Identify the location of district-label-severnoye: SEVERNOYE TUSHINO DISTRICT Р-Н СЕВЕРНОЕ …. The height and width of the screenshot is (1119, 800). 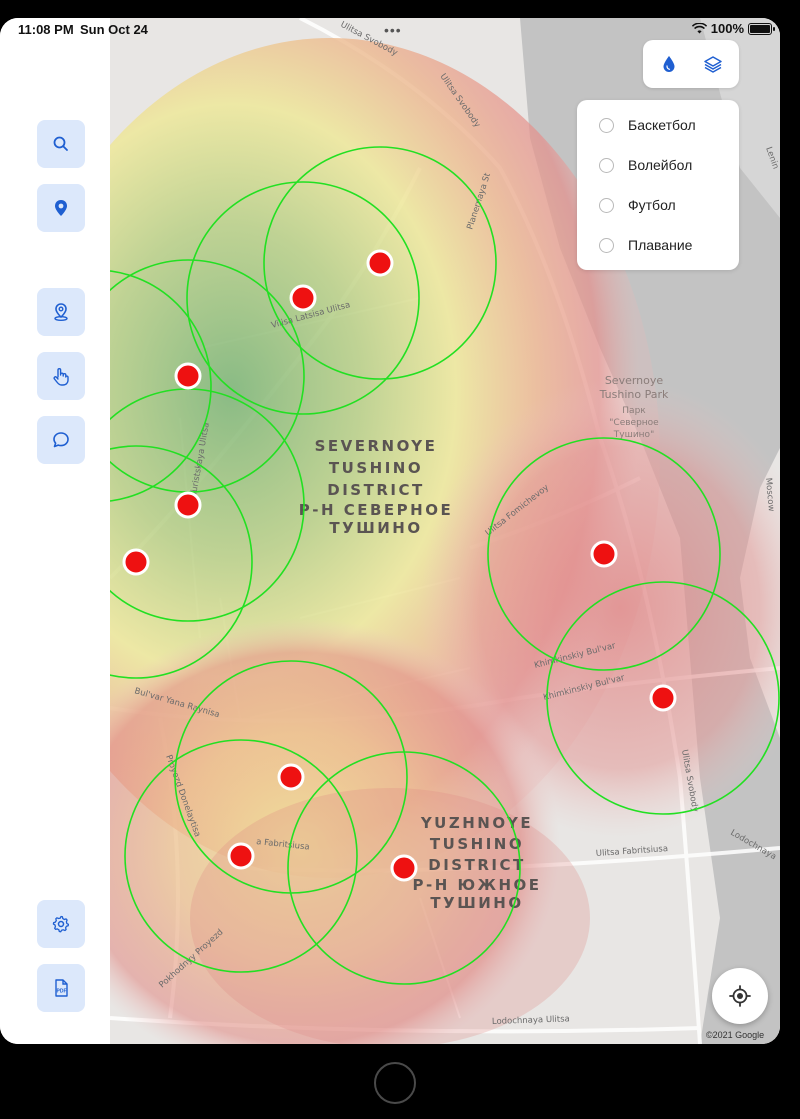
(376, 487).